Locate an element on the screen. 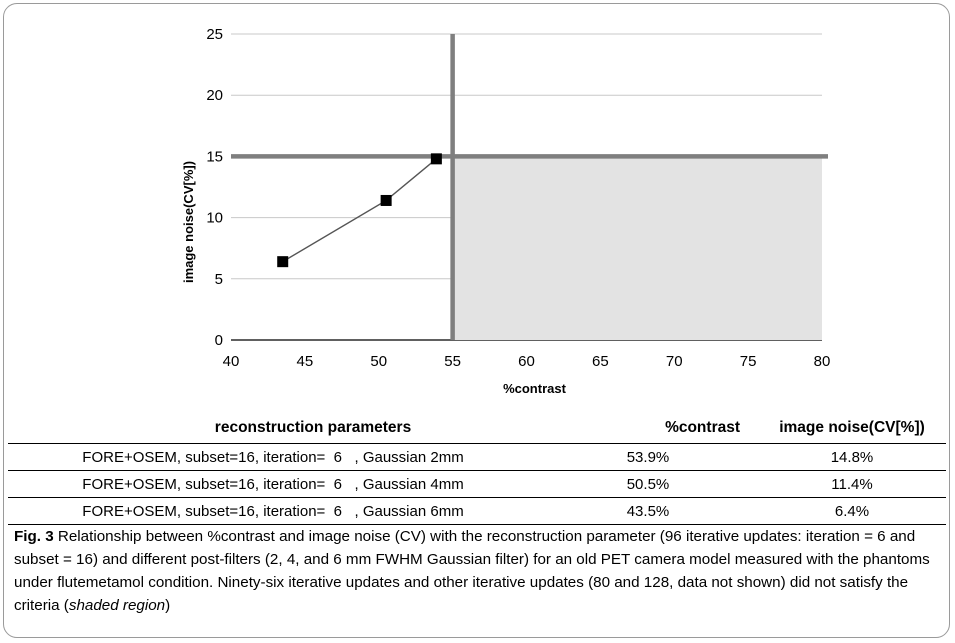  x-tick-label: 65 is located at coordinates (600, 361).